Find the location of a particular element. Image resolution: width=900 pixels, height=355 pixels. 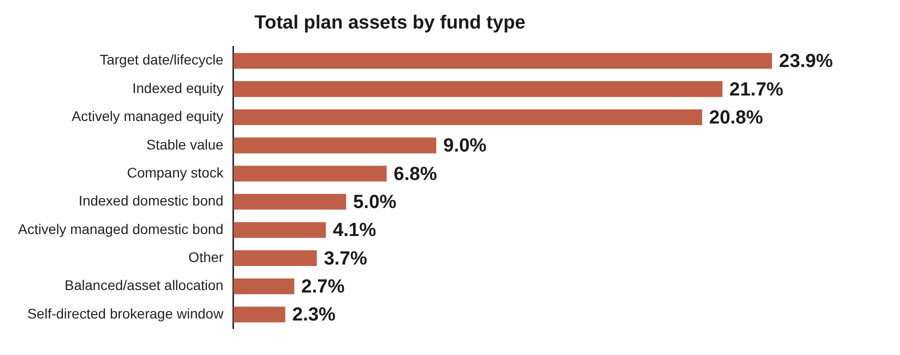

y-tick-label: Indexed equity is located at coordinates (178, 88).